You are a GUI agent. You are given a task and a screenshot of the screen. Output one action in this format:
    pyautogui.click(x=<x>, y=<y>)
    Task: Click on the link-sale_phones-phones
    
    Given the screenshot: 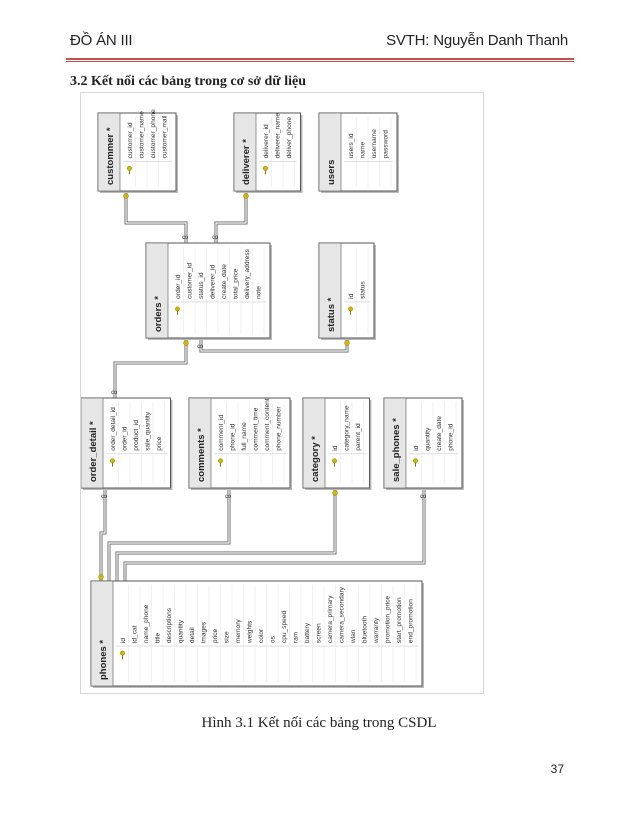 What is the action you would take?
    pyautogui.click(x=274, y=535)
    